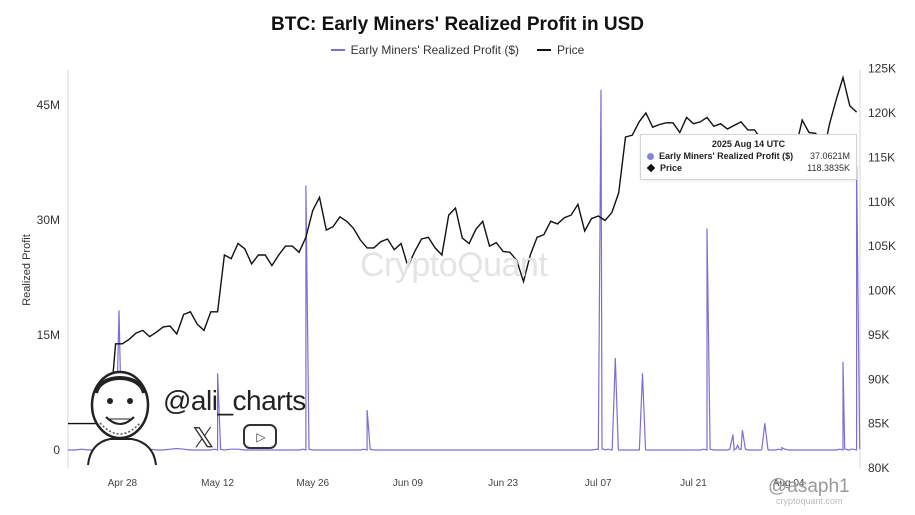 This screenshot has width=915, height=515. I want to click on youtube-logo-icon: ▷, so click(260, 436).